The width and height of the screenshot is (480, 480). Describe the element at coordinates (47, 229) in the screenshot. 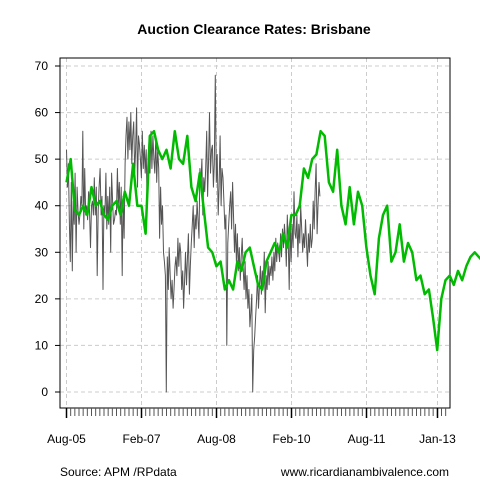

I see `y-axis: 0 10 20 30 40 50 60 70` at that location.